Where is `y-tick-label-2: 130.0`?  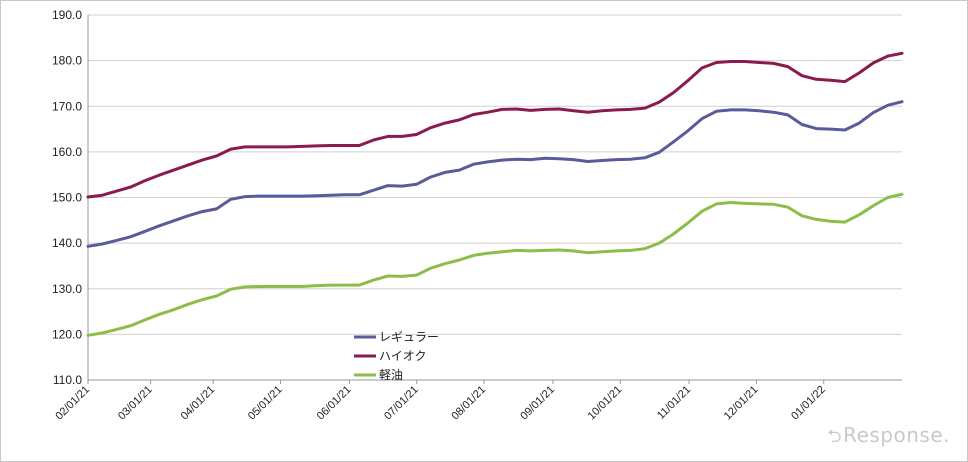
y-tick-label-2: 130.0 is located at coordinates (67, 289).